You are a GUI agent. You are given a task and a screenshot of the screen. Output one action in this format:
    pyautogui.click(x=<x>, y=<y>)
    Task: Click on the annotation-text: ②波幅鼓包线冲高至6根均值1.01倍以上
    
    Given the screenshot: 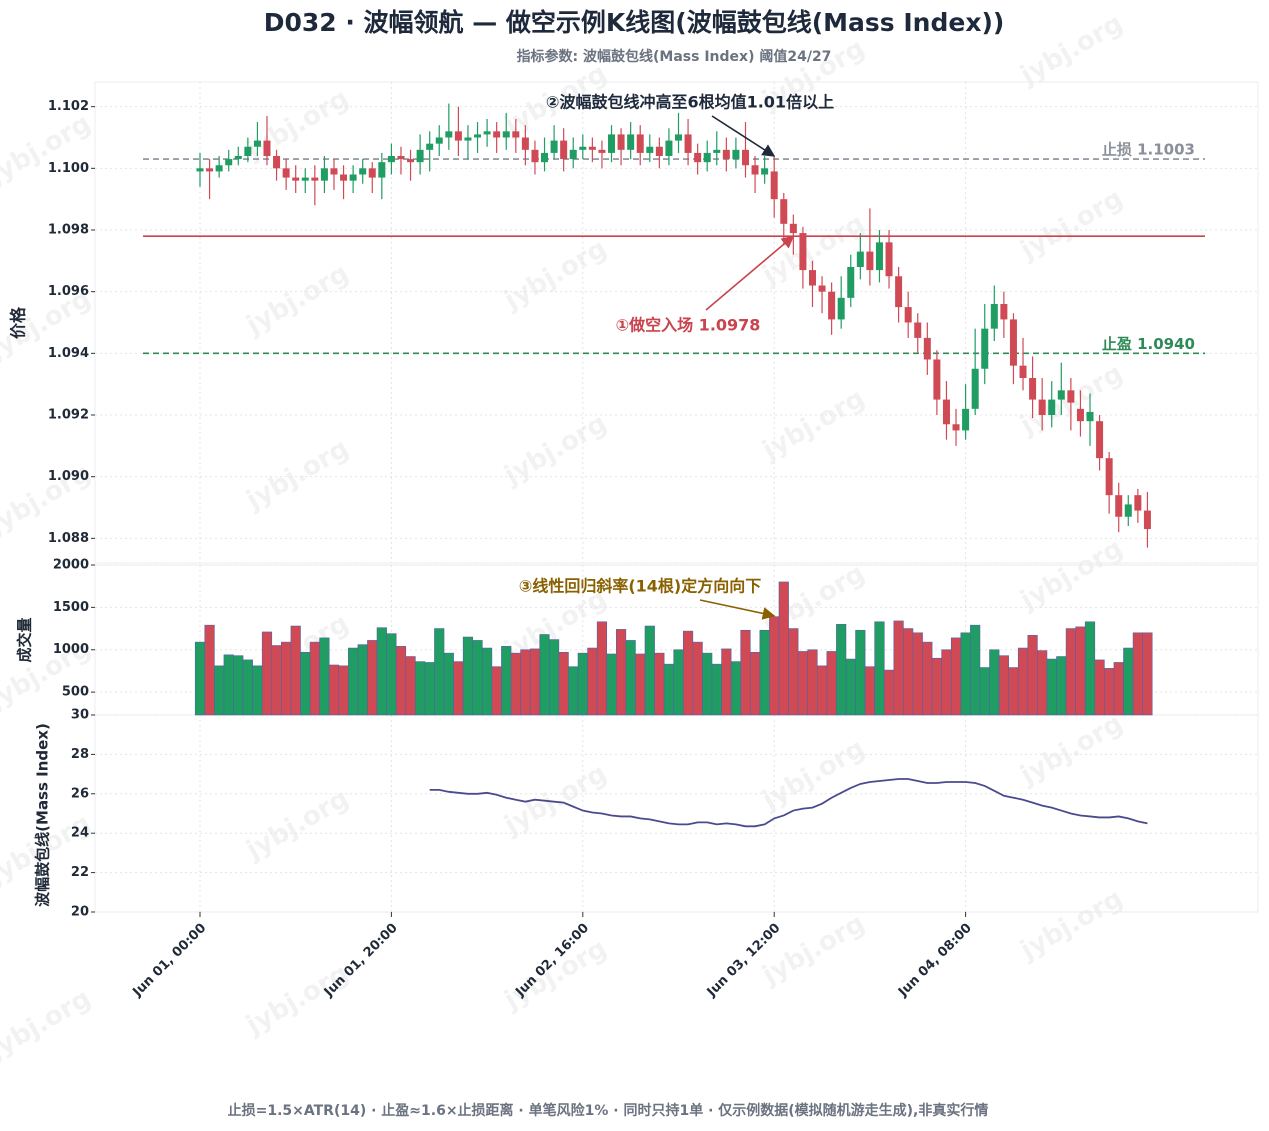 What is the action you would take?
    pyautogui.click(x=690, y=102)
    